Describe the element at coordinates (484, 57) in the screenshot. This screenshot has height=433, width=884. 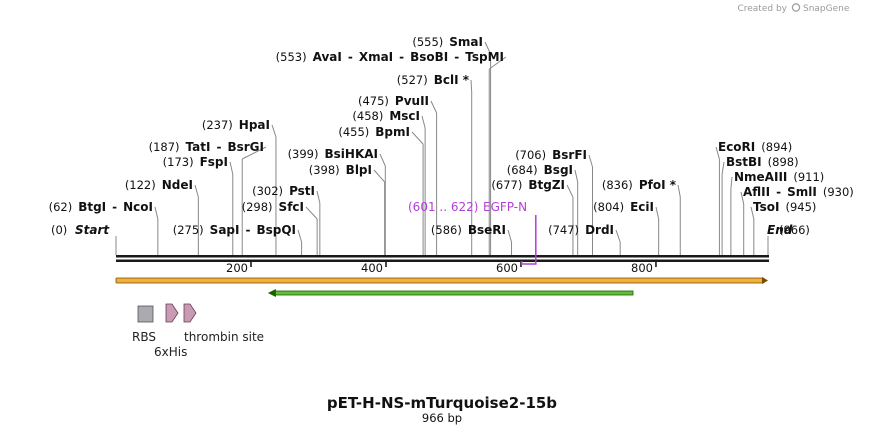
I see `enzyme-name: TspMI` at that location.